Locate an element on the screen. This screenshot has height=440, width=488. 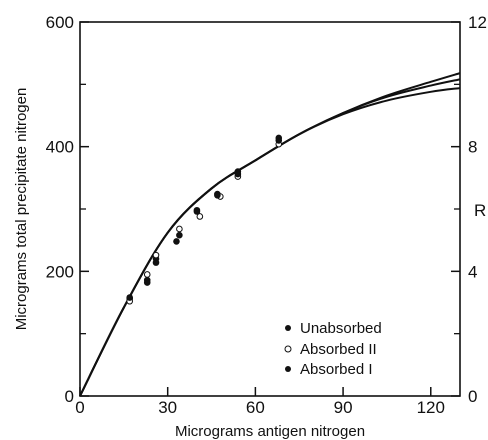
y-tick-label-2: 400 is located at coordinates (60, 147).